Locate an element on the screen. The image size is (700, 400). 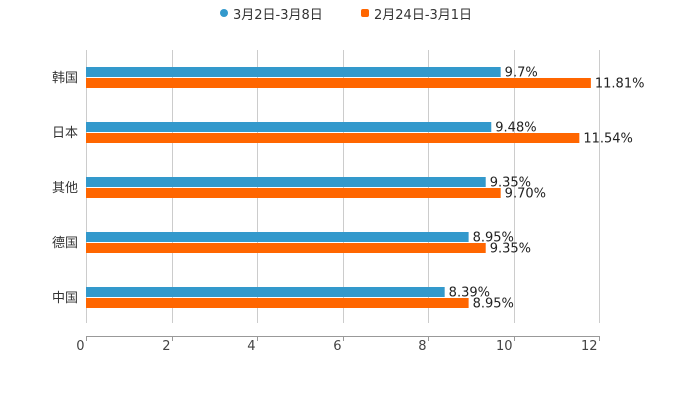
bar-value-label: 9.7% is located at coordinates (521, 73).